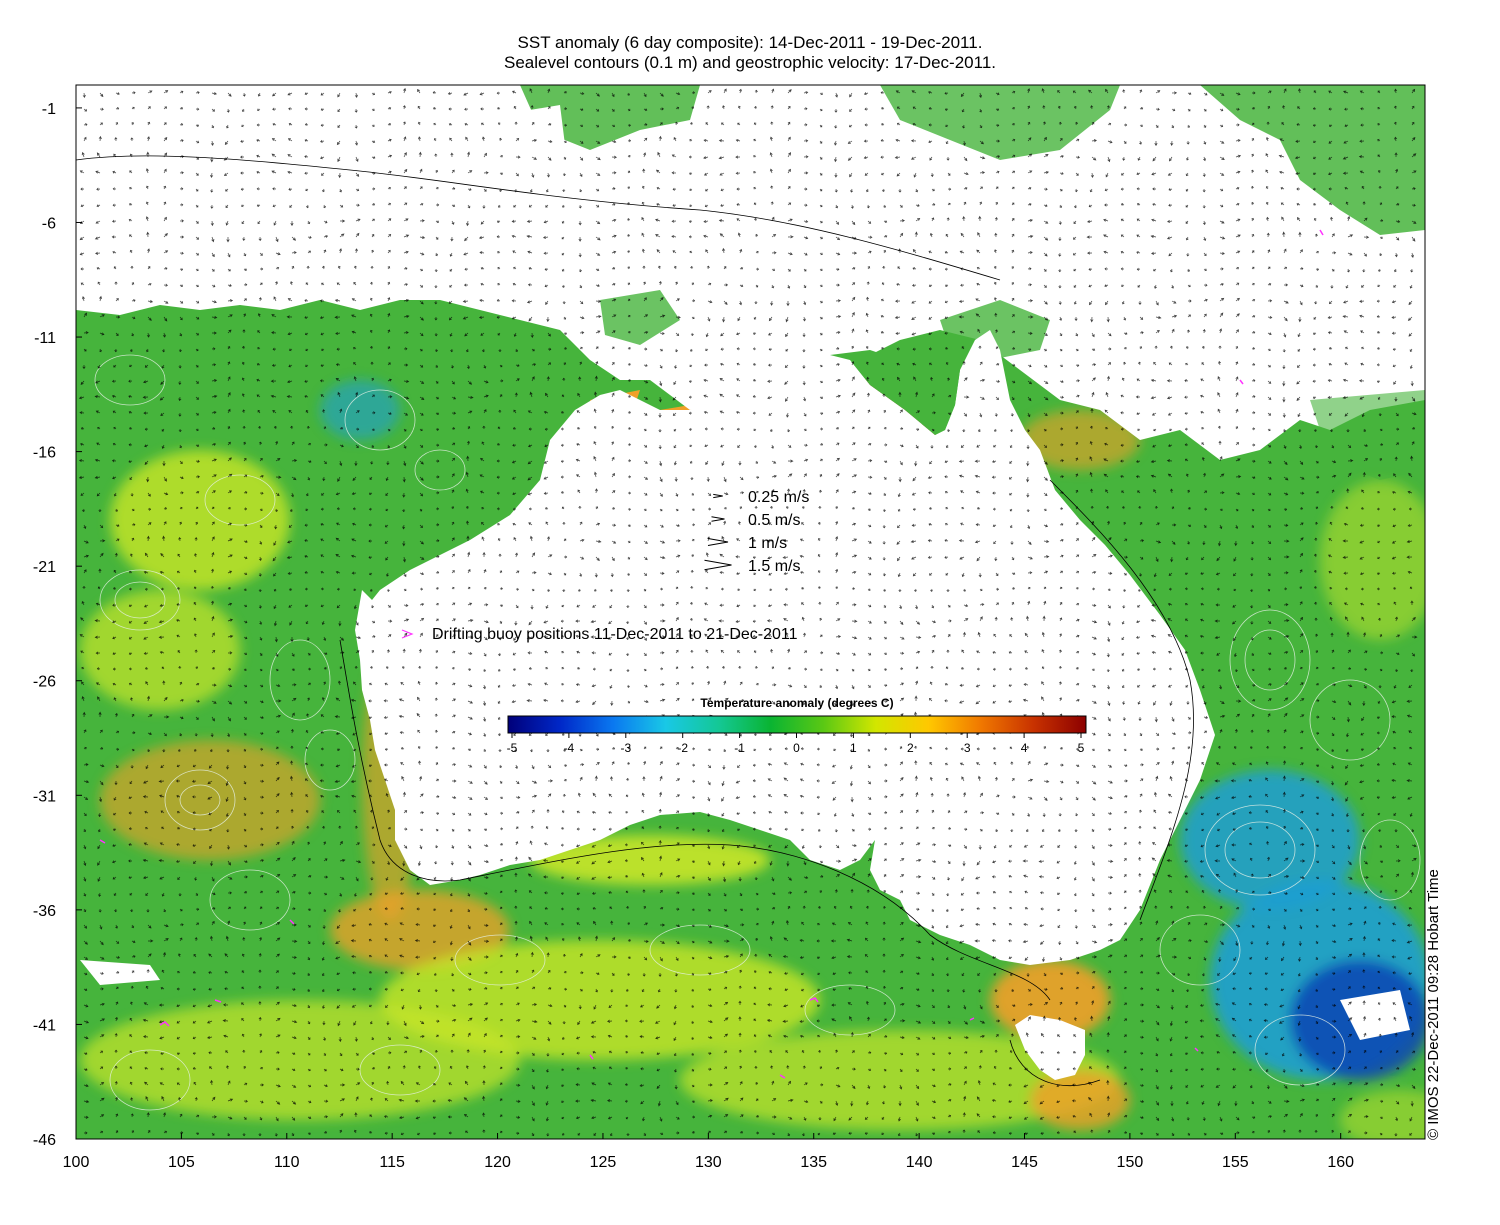  I want to click on x-tick-label: 155, so click(1235, 1162).